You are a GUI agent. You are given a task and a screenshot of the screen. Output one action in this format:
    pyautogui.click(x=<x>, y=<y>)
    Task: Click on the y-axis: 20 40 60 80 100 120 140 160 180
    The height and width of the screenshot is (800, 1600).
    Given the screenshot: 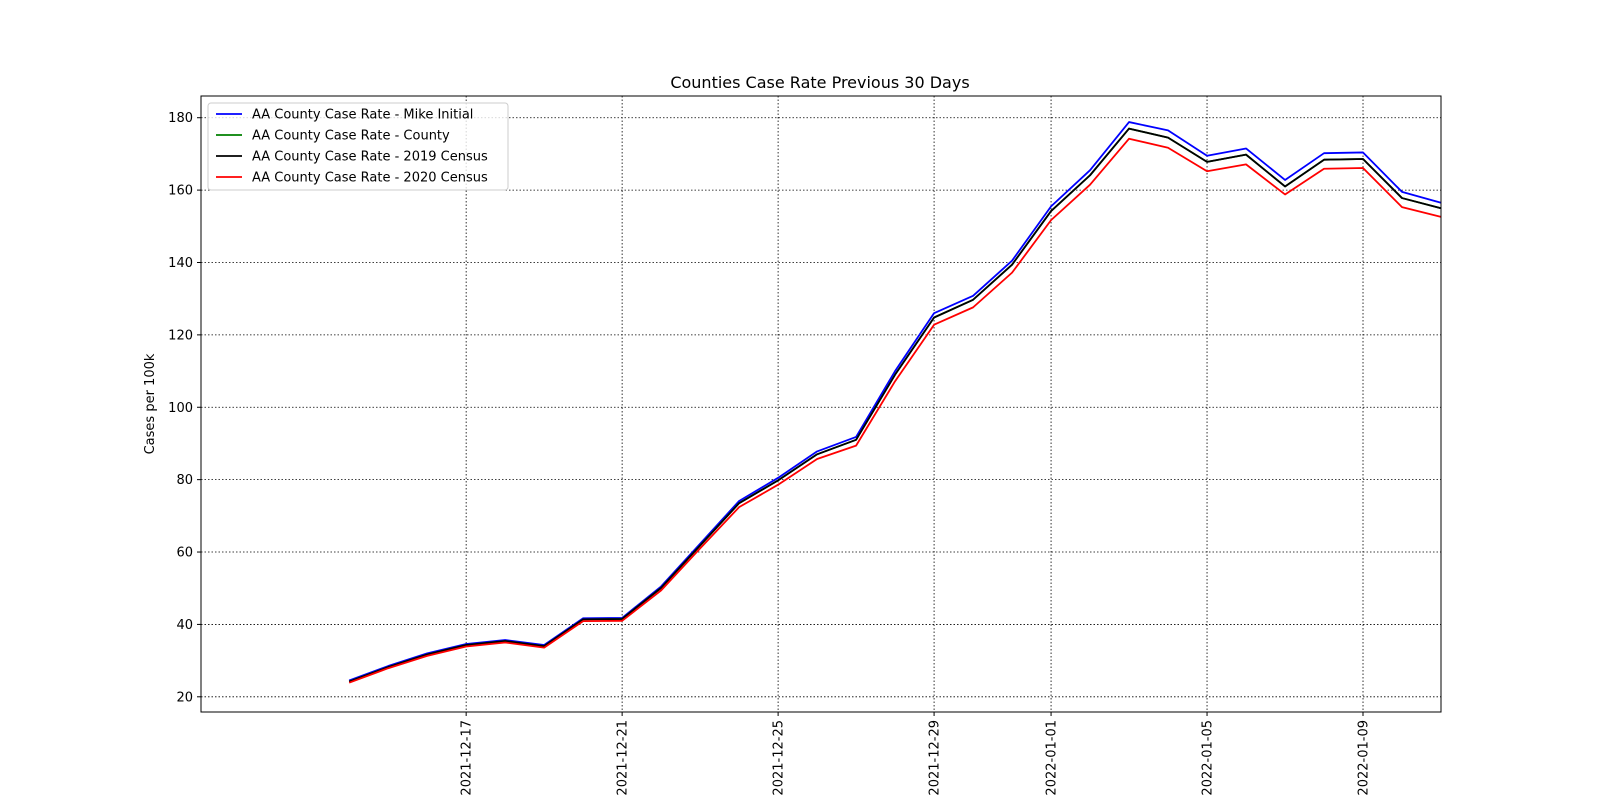 What is the action you would take?
    pyautogui.click(x=184, y=408)
    